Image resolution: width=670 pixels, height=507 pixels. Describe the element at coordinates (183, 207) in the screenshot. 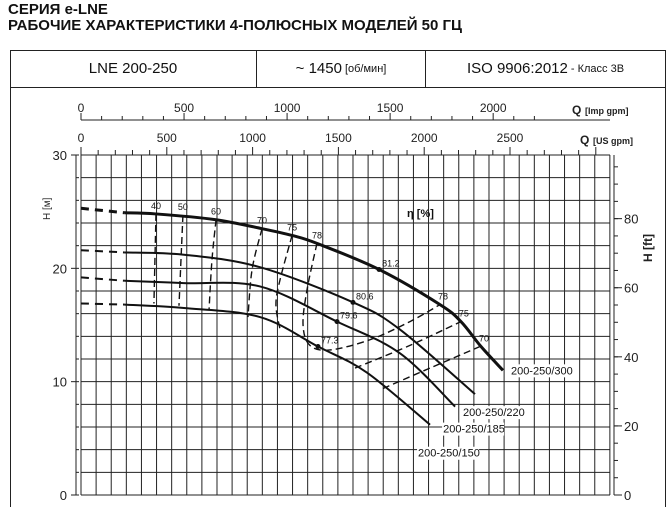

I see `efficiency-label: 50` at that location.